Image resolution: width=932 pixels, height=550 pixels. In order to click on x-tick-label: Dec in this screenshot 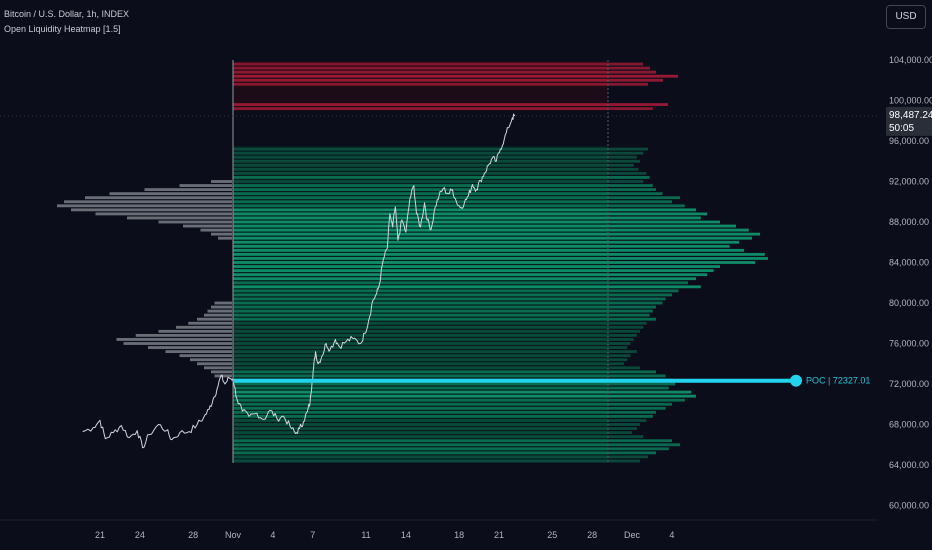, I will do `click(632, 535)`.